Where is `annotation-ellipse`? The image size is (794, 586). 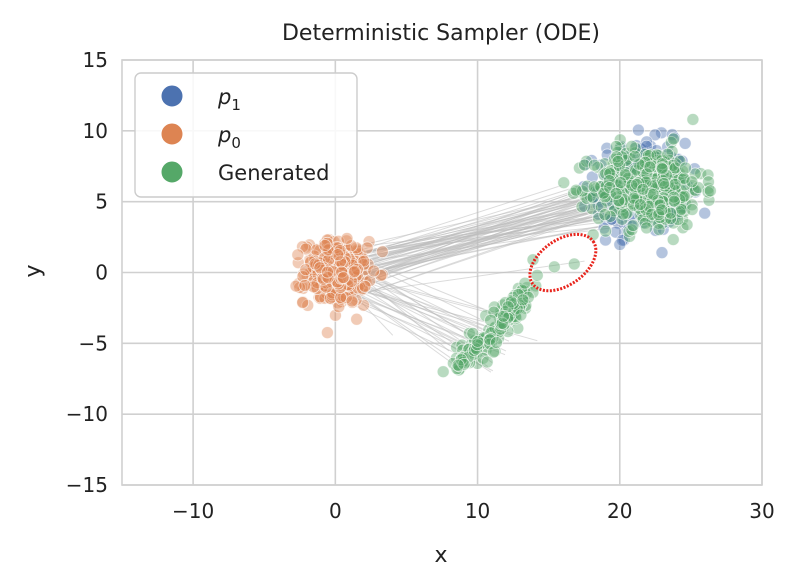
annotation-ellipse is located at coordinates (563, 262).